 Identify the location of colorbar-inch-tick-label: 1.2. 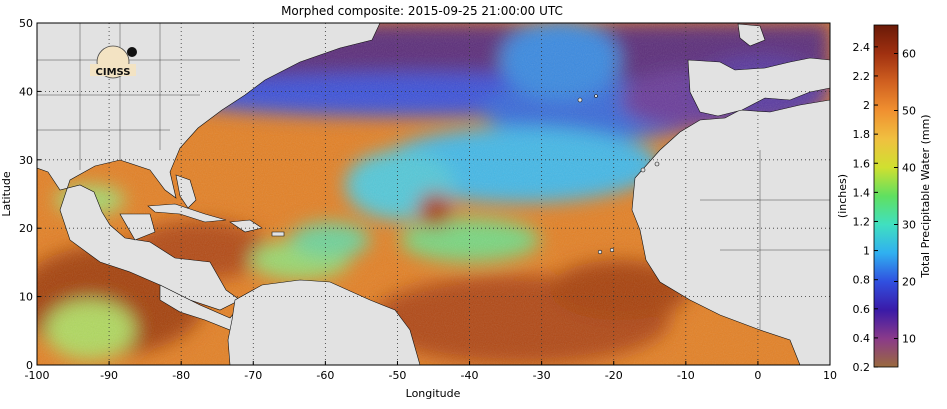
(862, 221).